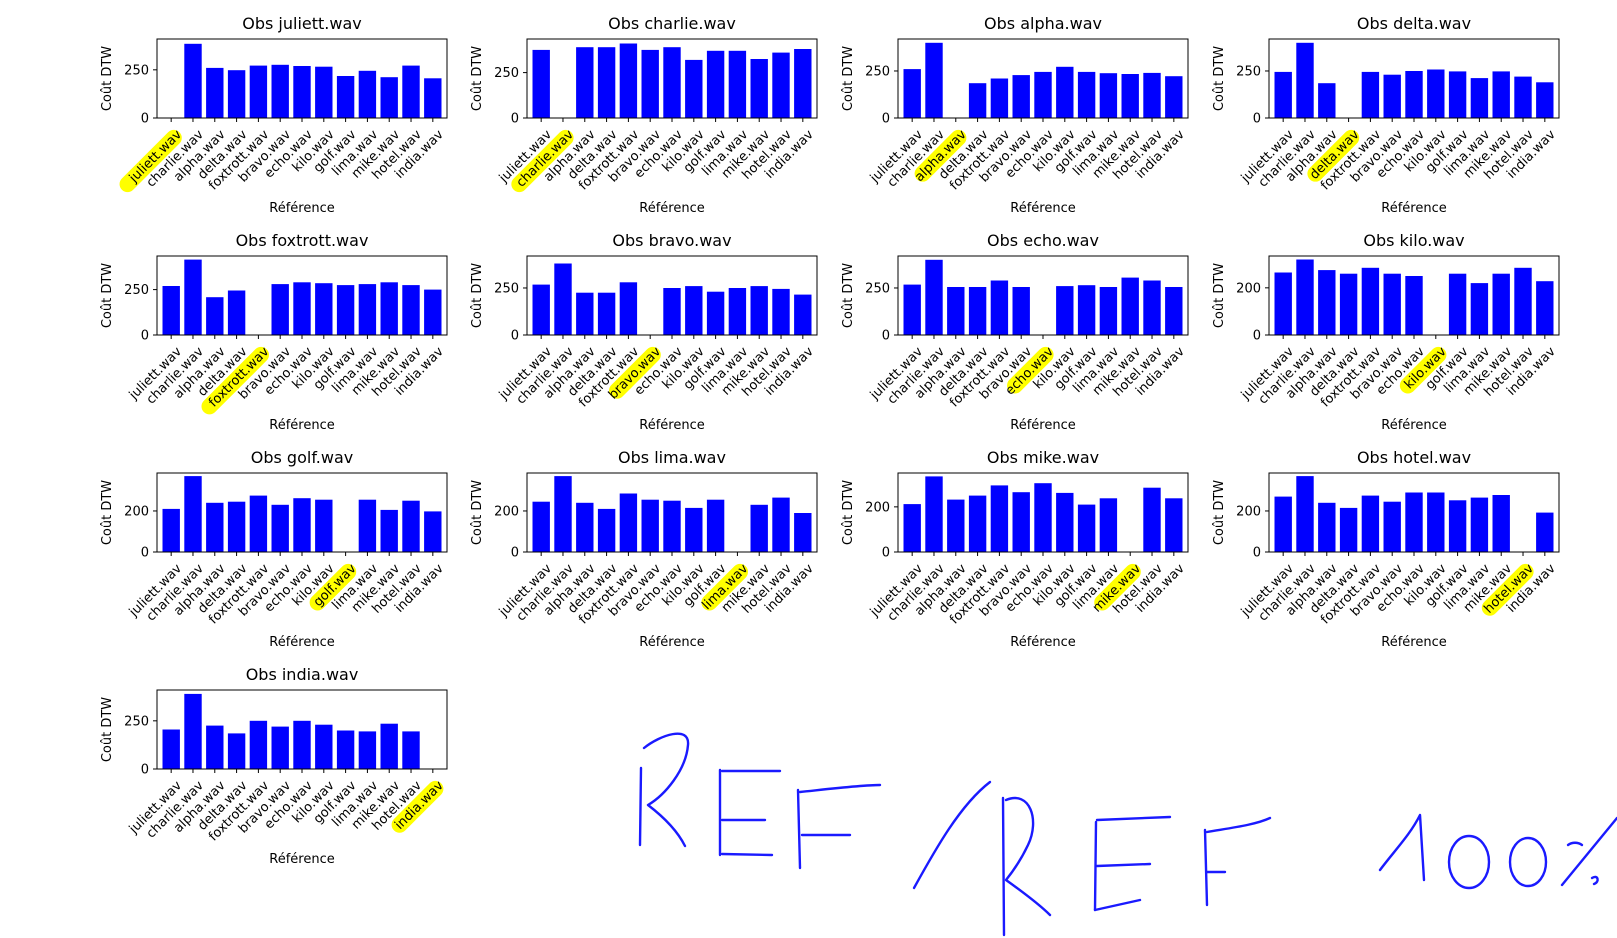  Describe the element at coordinates (952, 835) in the screenshot. I see `ink-slash` at that location.